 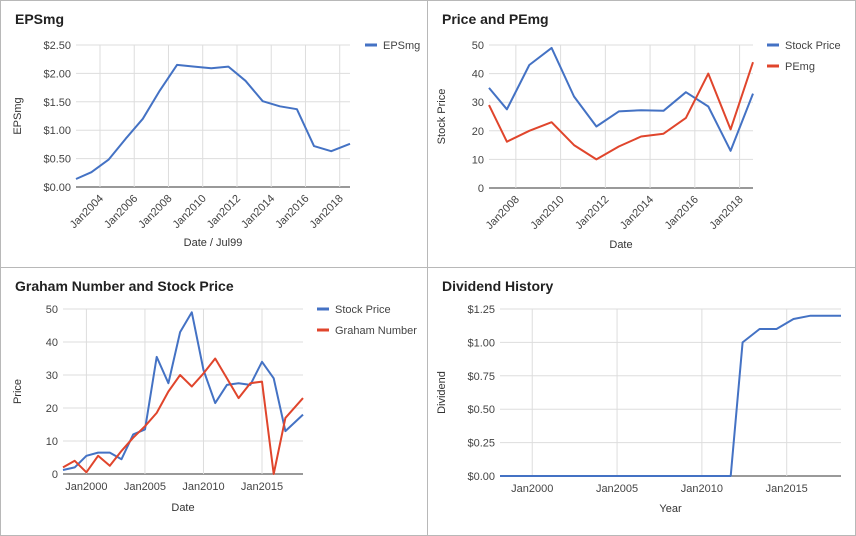 What do you see at coordinates (621, 111) in the screenshot?
I see `series-line-pemg` at bounding box center [621, 111].